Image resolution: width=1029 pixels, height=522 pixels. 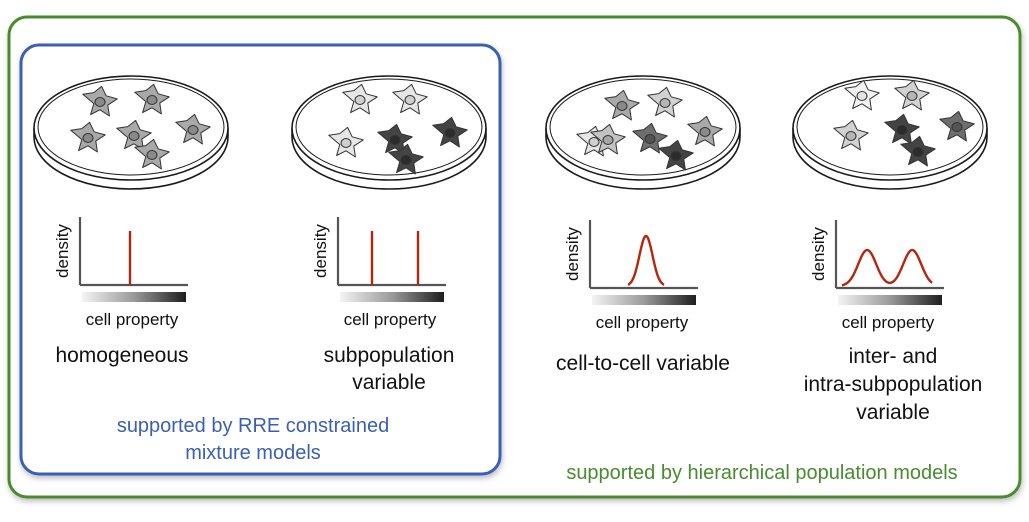 I want to click on petri-dish-homogeneous, so click(x=131, y=132).